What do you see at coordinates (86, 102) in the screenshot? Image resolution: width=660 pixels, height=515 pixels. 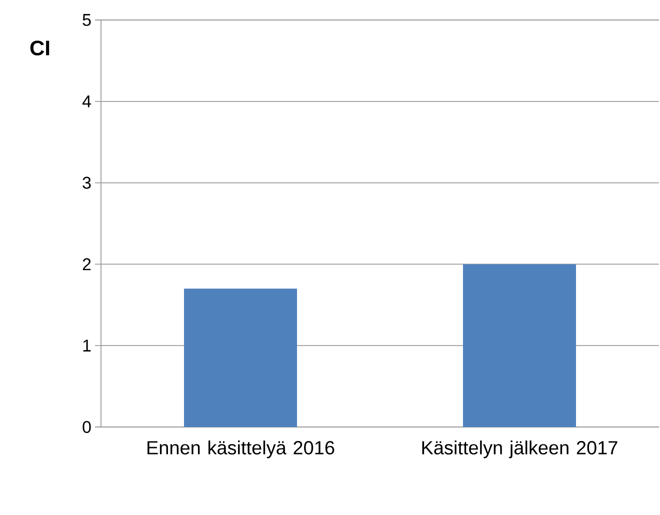 I see `y-tick-label: 4` at bounding box center [86, 102].